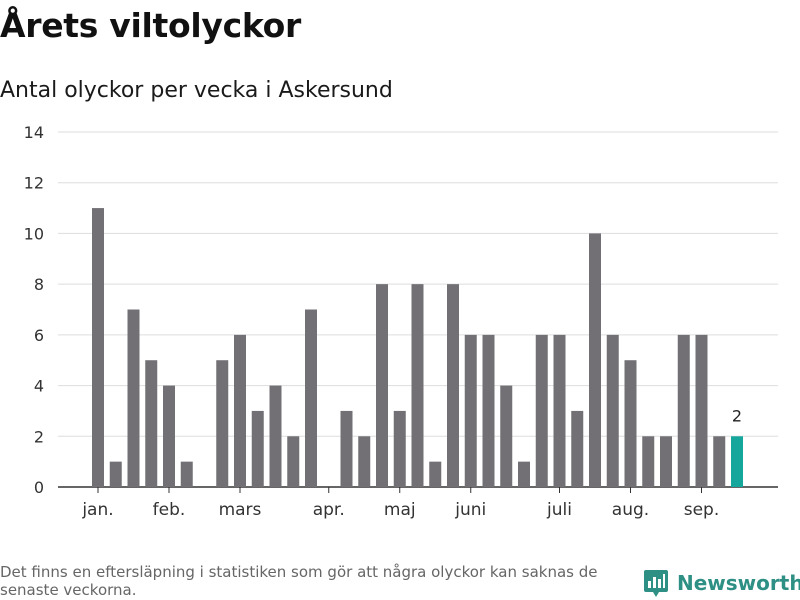 The height and width of the screenshot is (600, 800). Describe the element at coordinates (737, 461) in the screenshot. I see `bar-highlight` at that location.